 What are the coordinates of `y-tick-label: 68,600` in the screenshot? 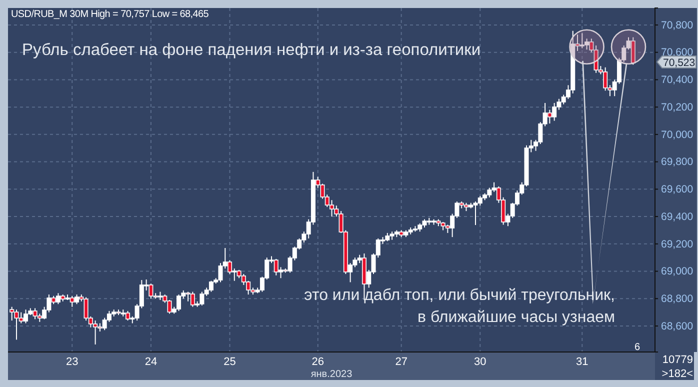 It's located at (677, 326).